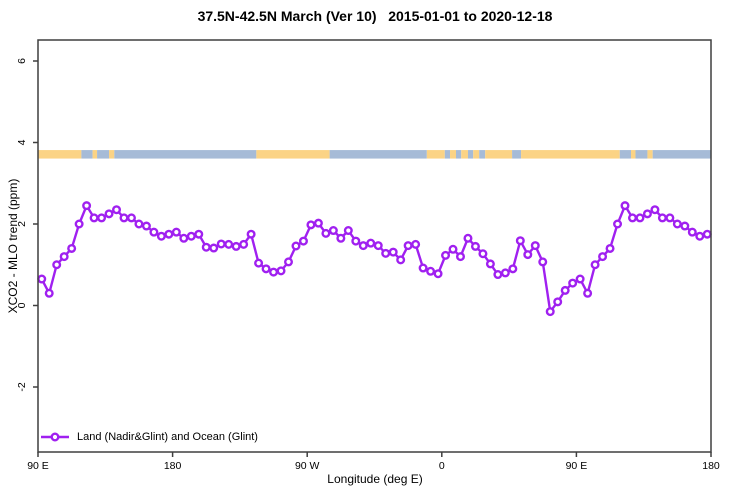 The height and width of the screenshot is (500, 750). Describe the element at coordinates (167, 437) in the screenshot. I see `legend-label: Land (Nadir&Glint) and Ocean (Glint)` at that location.